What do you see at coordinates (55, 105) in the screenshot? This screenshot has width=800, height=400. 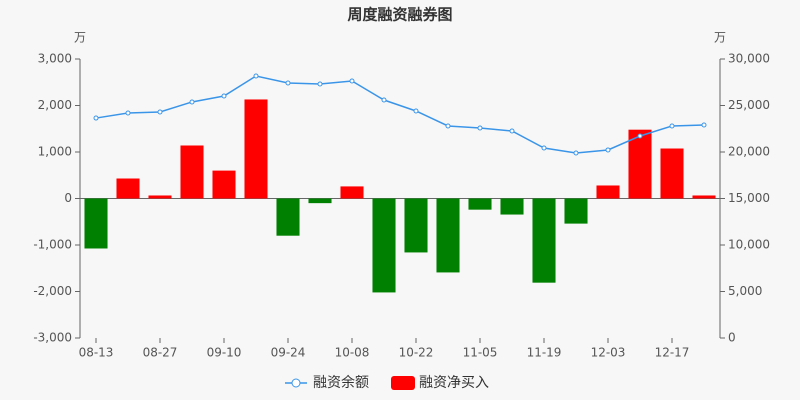 I see `y-tick-label: 2,000` at bounding box center [55, 105].